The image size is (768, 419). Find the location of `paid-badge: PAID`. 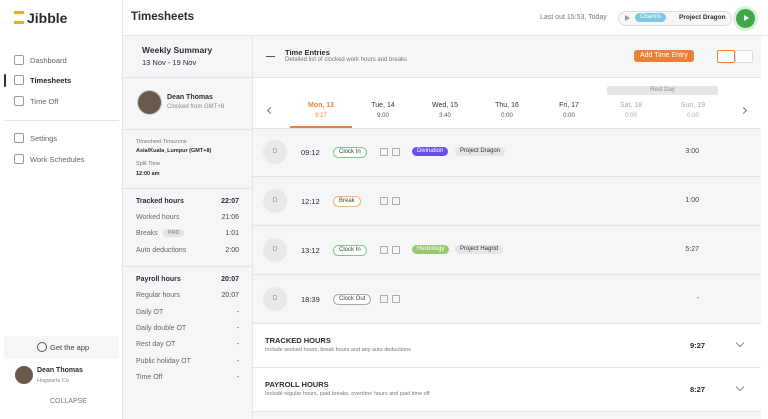

paid-badge: PAID is located at coordinates (174, 233).